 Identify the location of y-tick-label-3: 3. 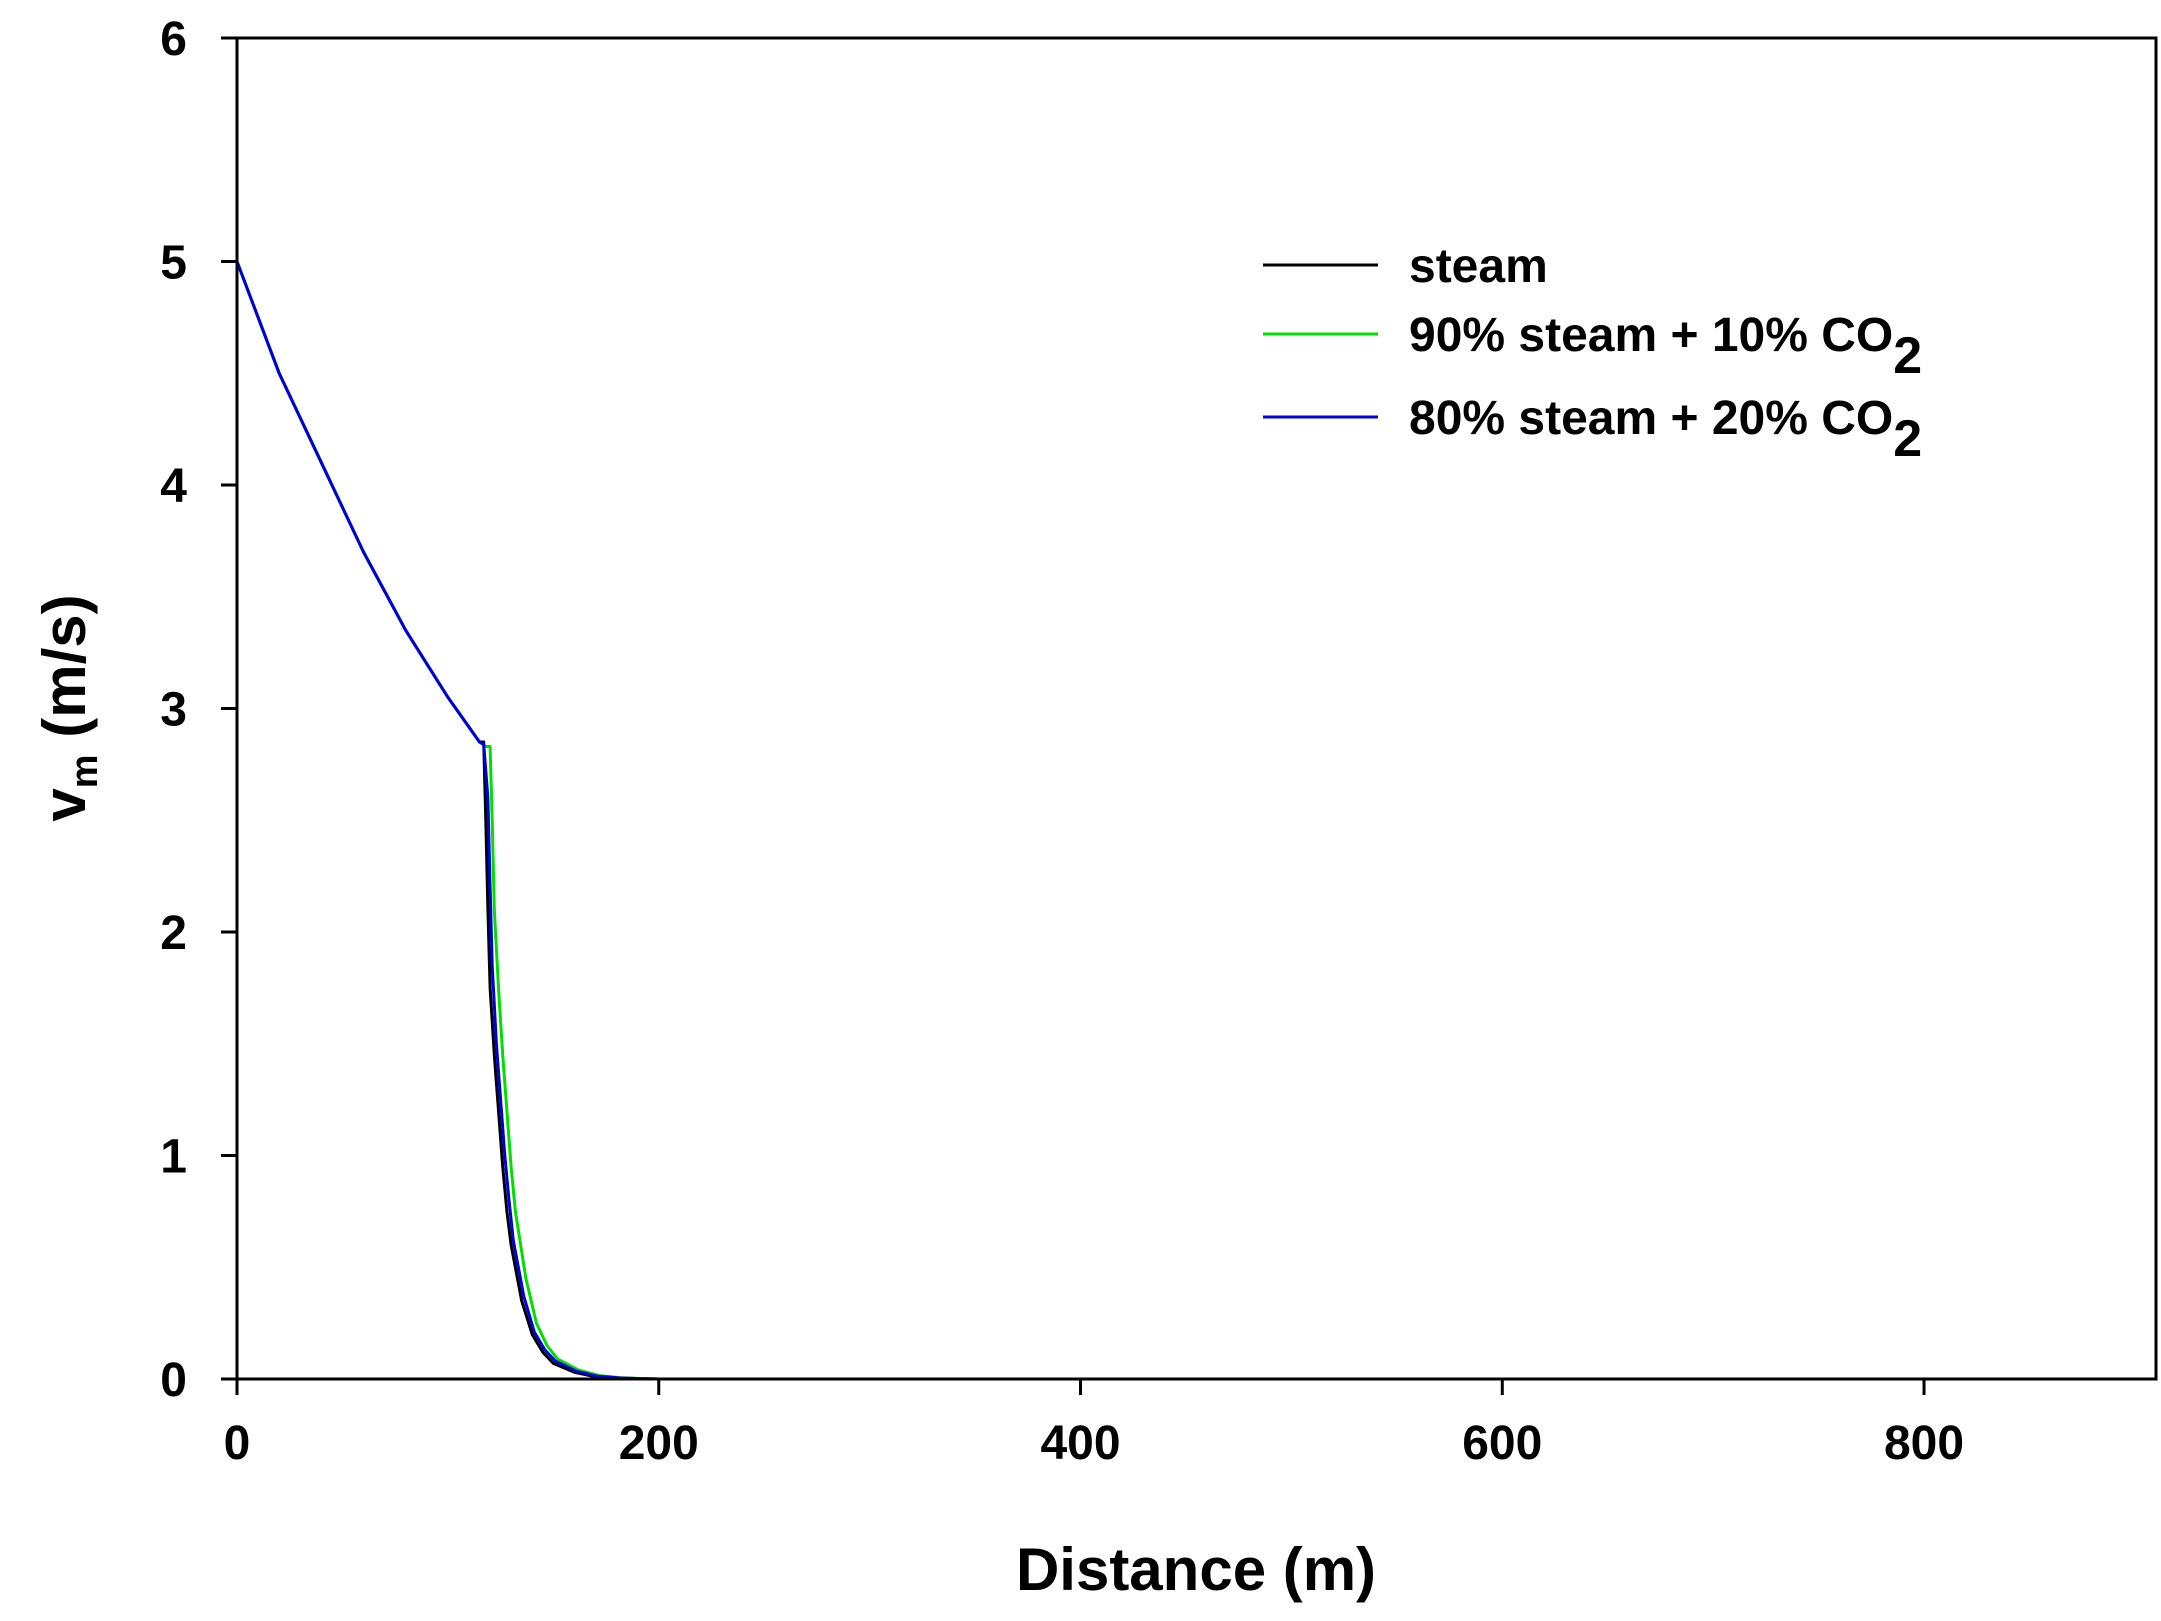
(173, 710).